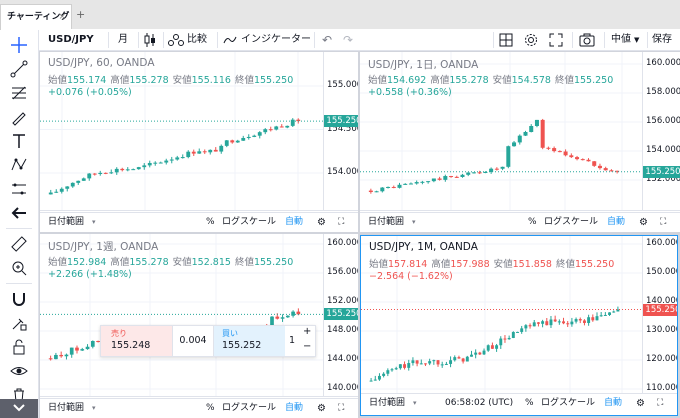  I want to click on compare-icon, so click(176, 44).